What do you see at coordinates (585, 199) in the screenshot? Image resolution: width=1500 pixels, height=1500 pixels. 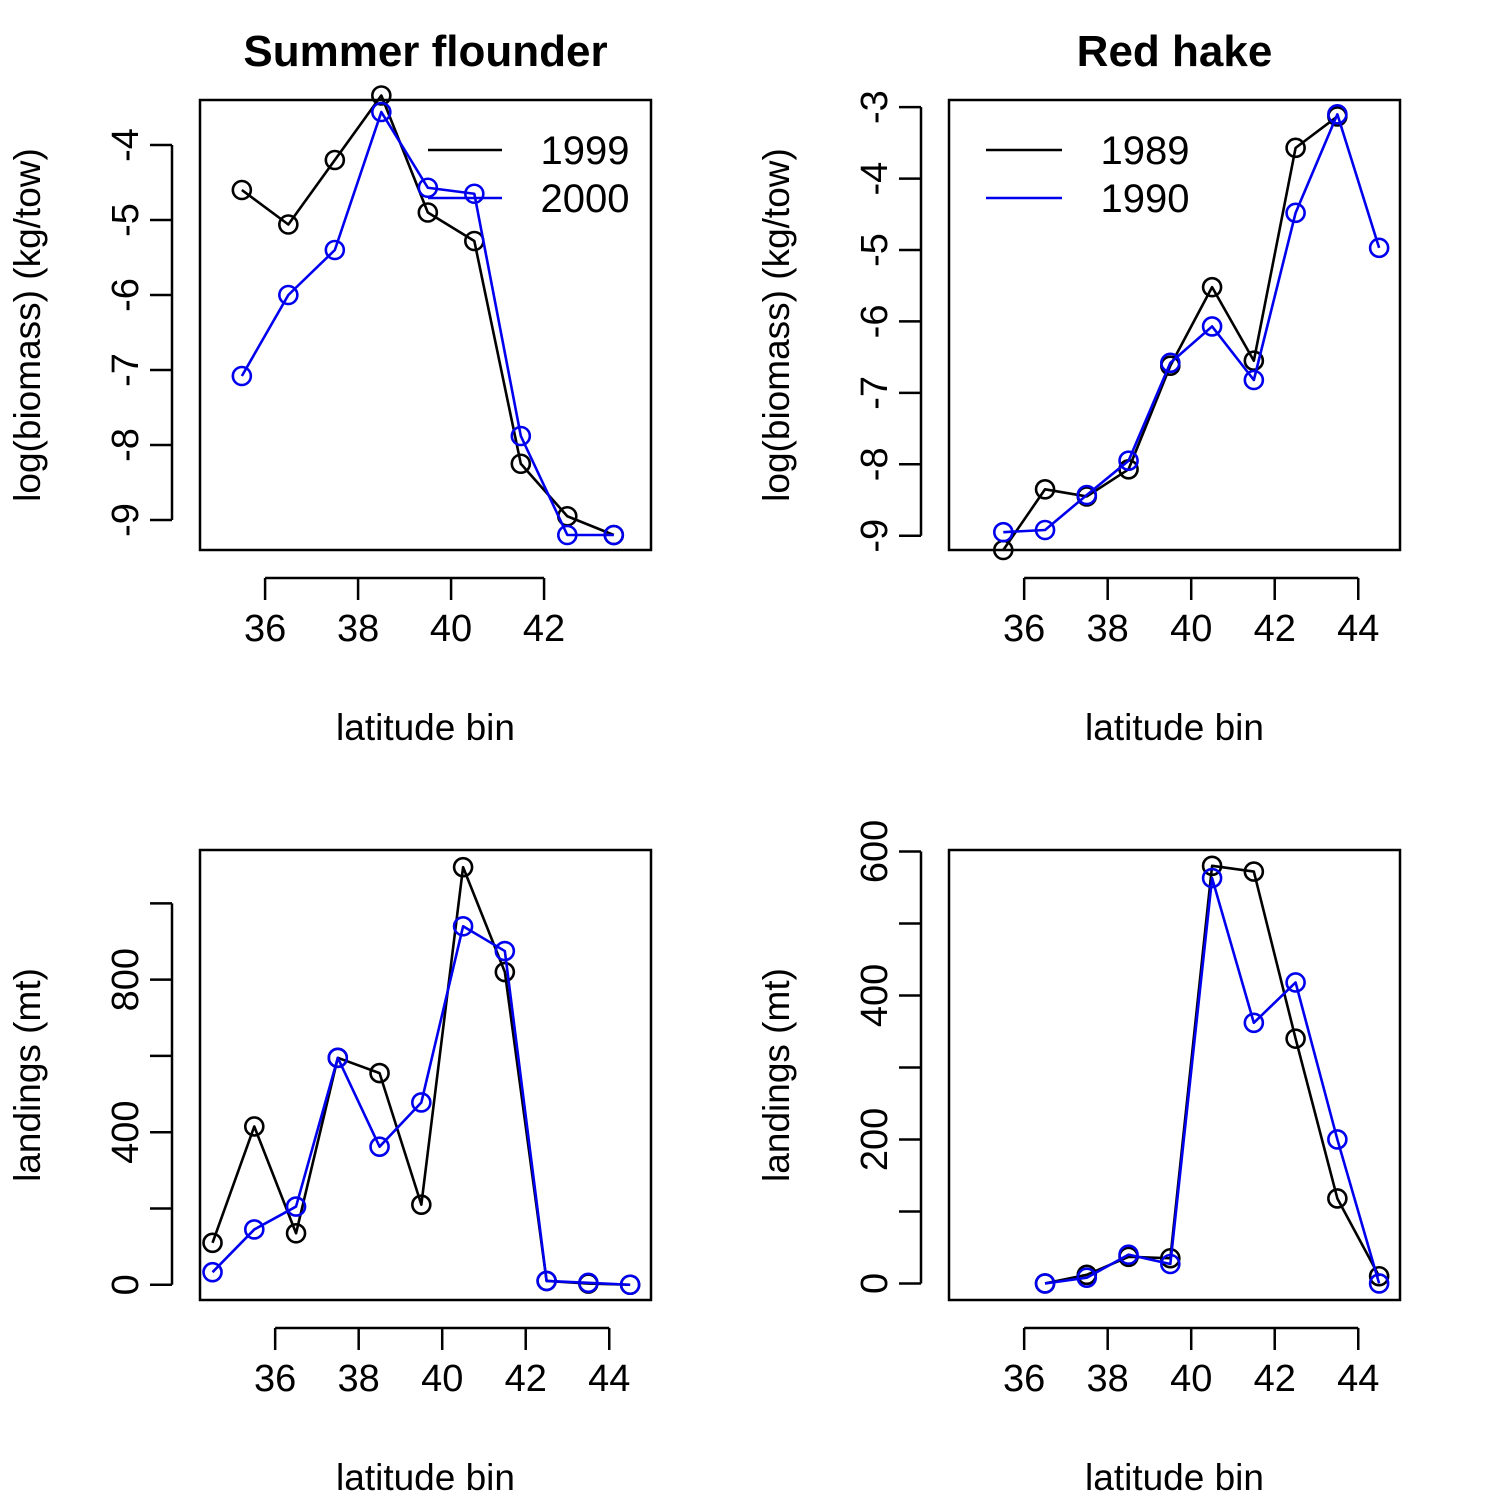 I see `legend-entry: 2000` at bounding box center [585, 199].